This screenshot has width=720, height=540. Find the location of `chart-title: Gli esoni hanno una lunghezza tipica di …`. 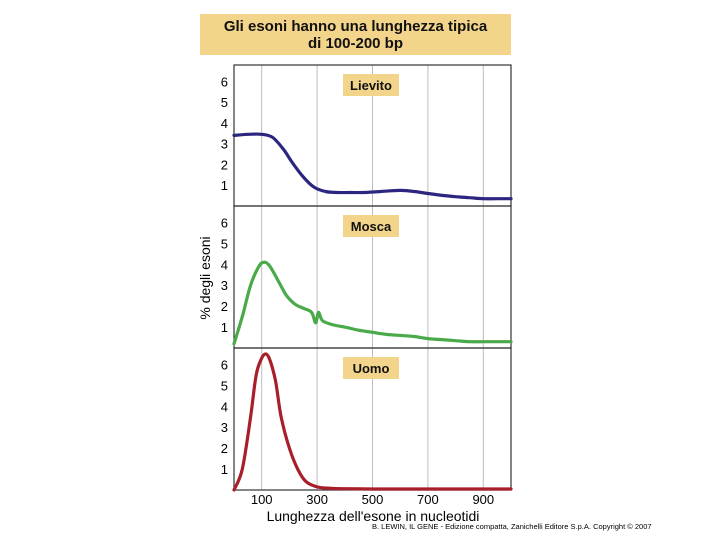

chart-title: Gli esoni hanno una lunghezza tipica di … is located at coordinates (355, 34).